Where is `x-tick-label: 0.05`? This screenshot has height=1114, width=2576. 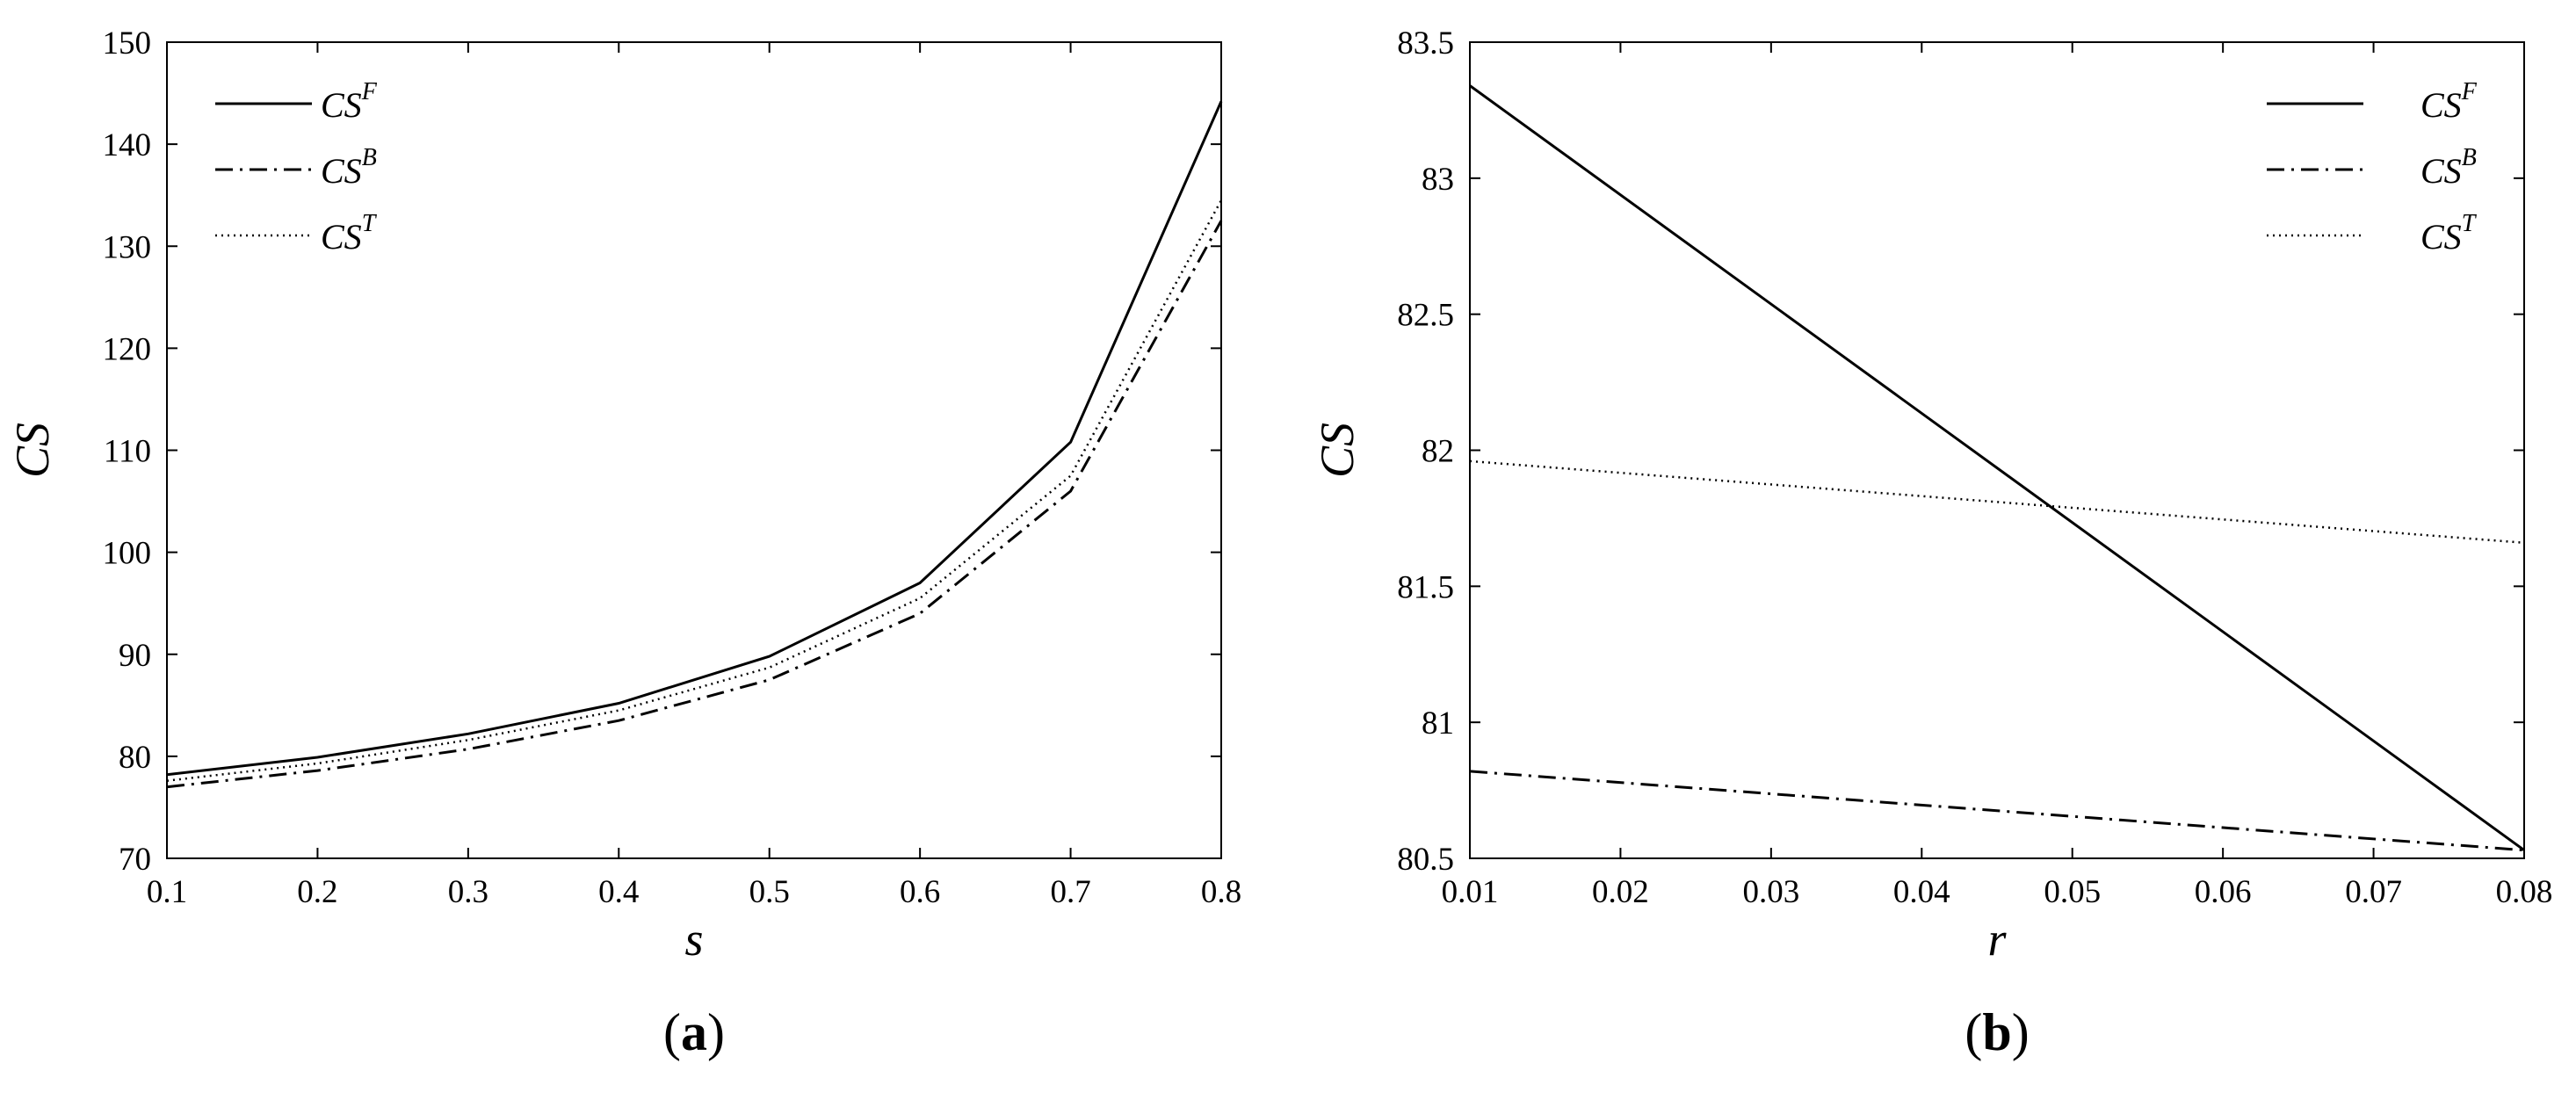 x-tick-label: 0.05 is located at coordinates (2072, 892).